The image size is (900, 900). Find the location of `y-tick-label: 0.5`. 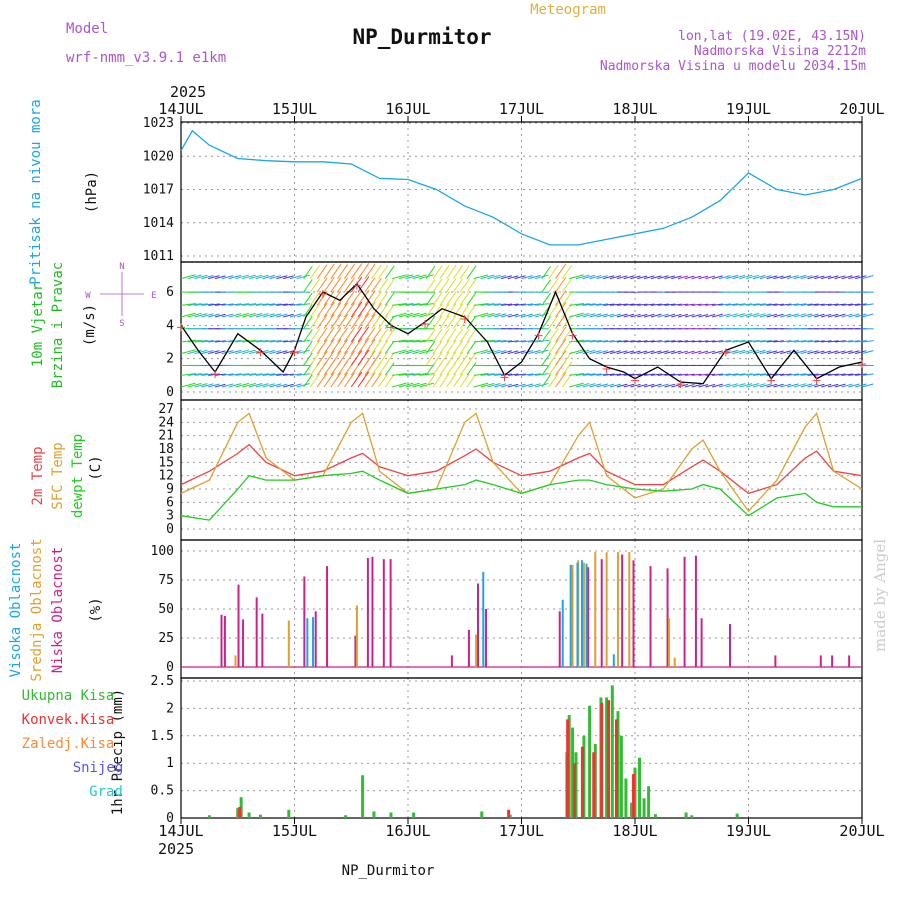

y-tick-label: 0.5 is located at coordinates (162, 791).